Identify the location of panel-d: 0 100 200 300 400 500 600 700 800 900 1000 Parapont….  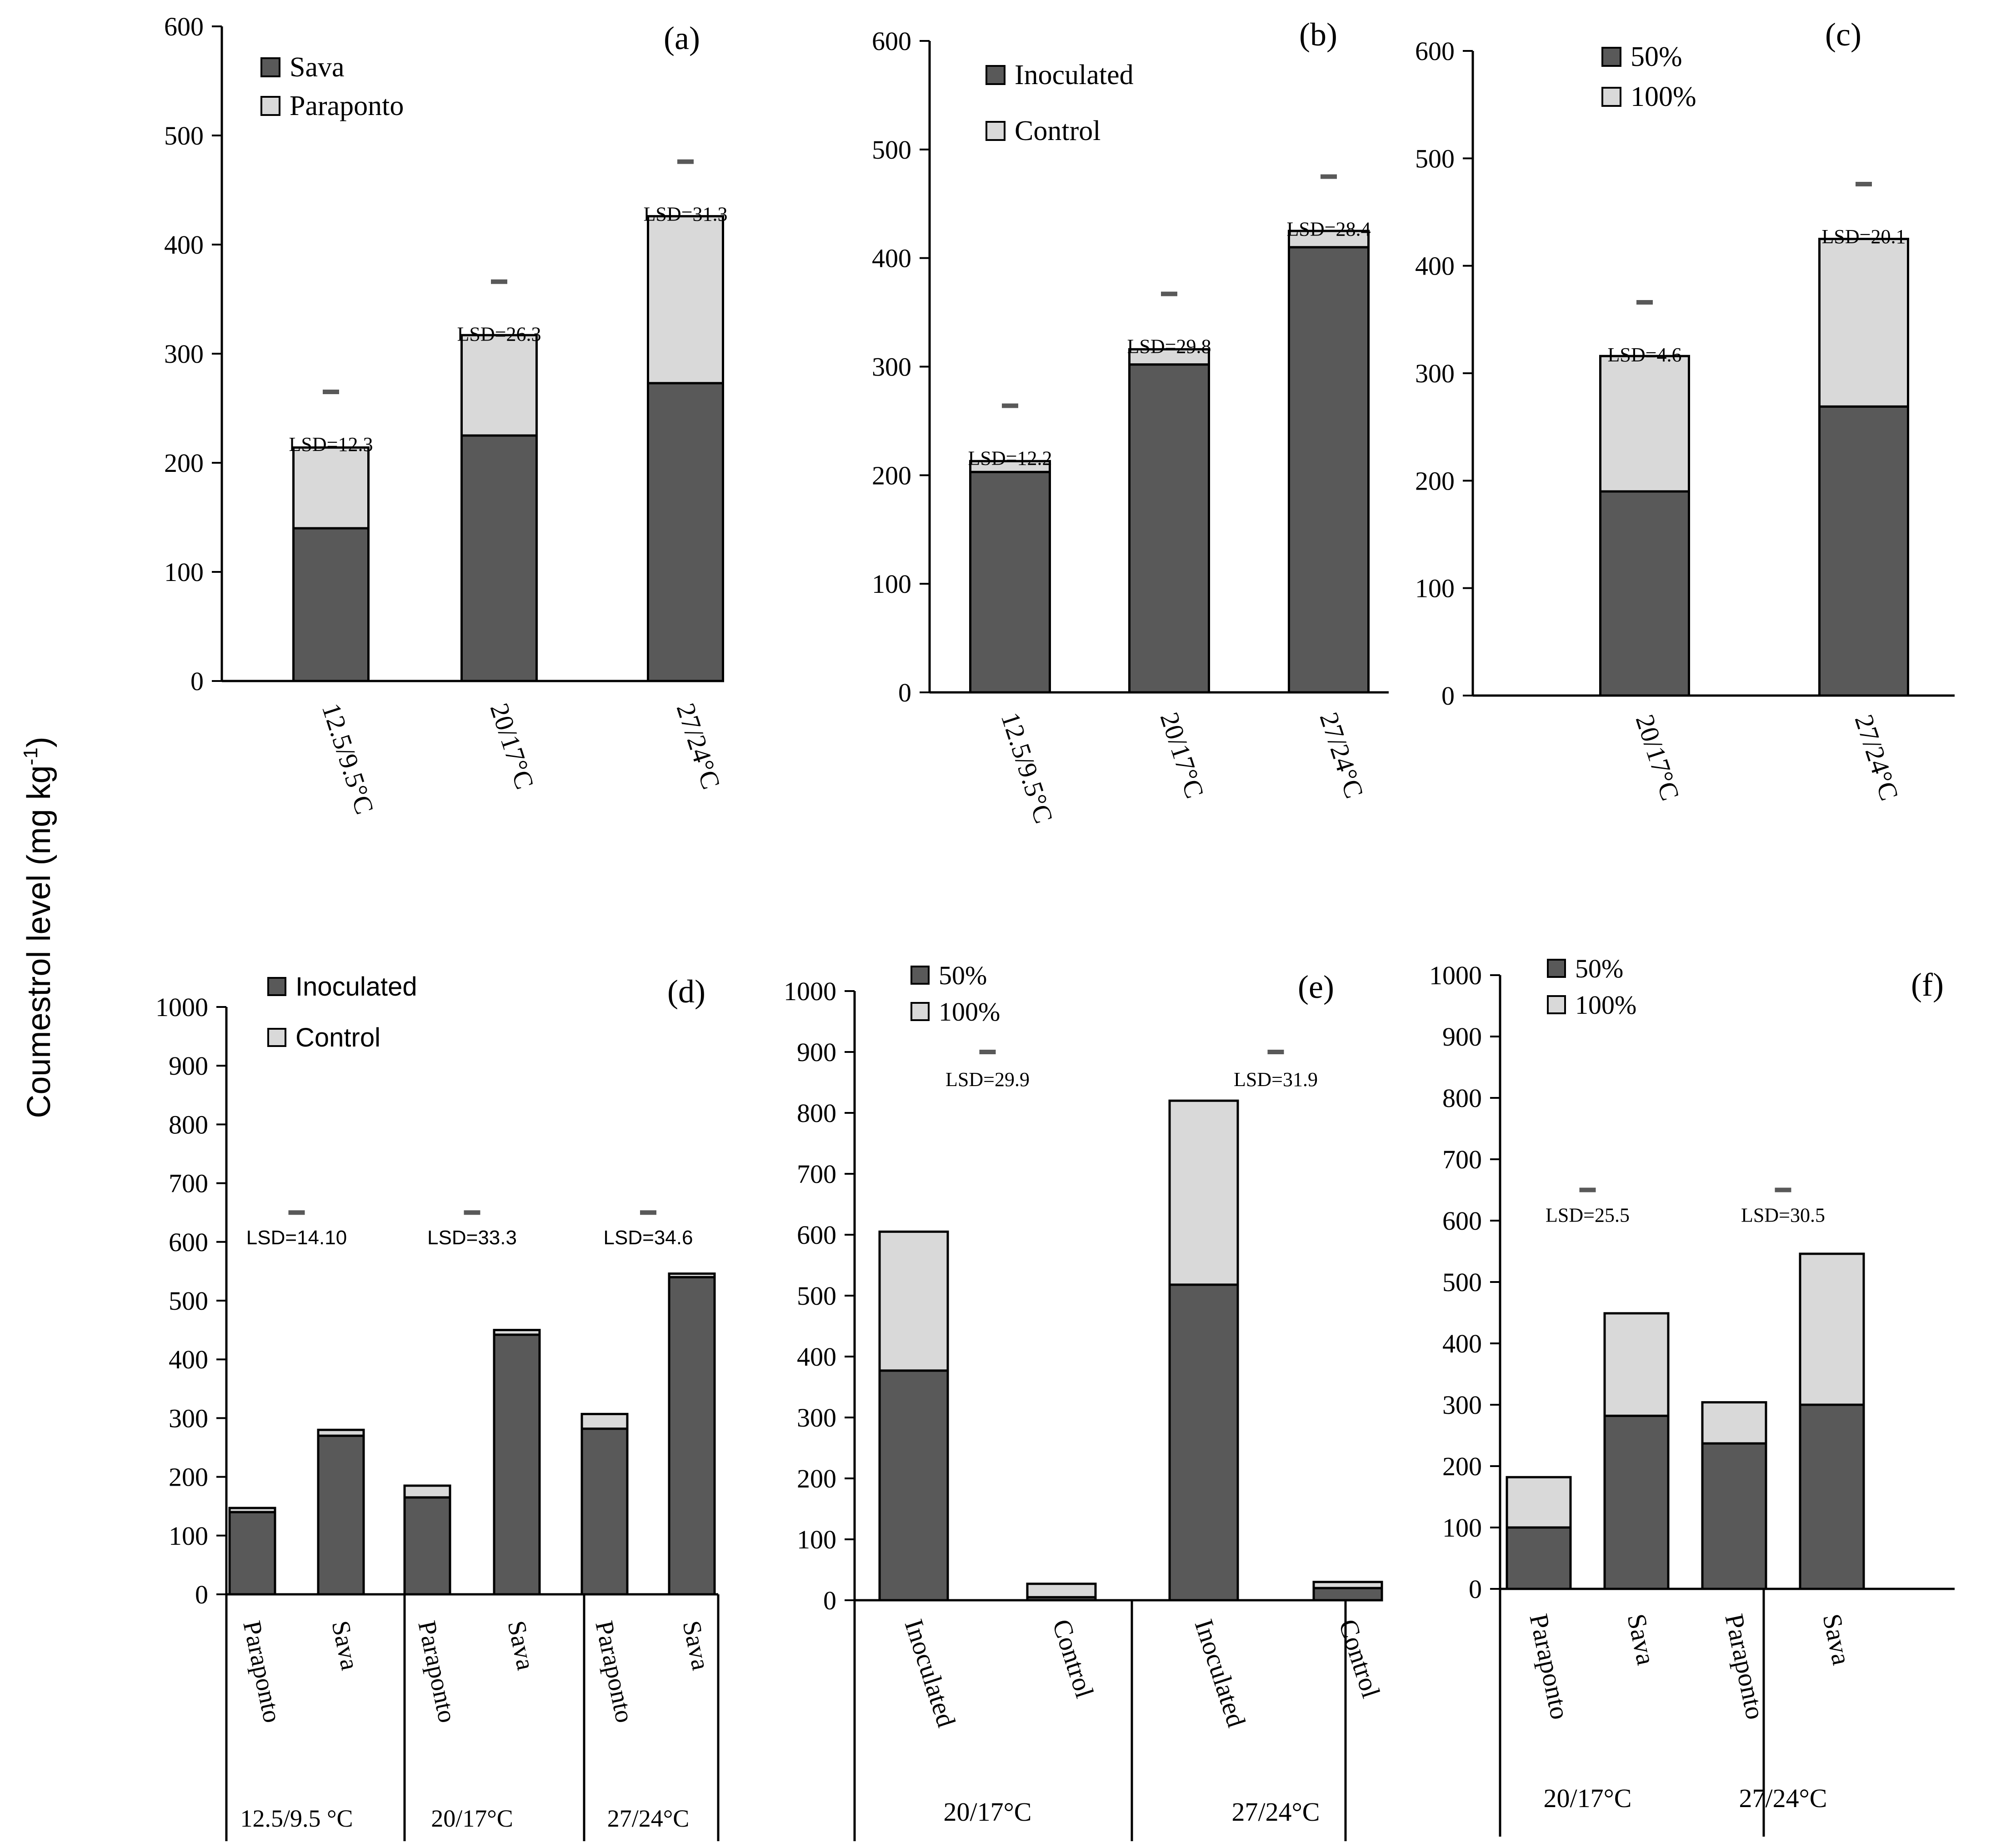
(437, 1407).